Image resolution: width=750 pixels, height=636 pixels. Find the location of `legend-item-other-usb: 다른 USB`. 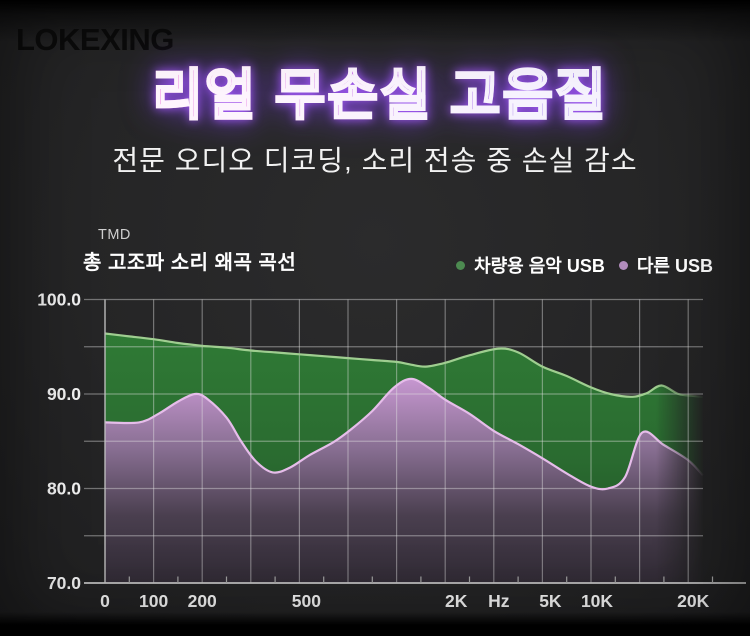

legend-item-other-usb: 다른 USB is located at coordinates (665, 265).